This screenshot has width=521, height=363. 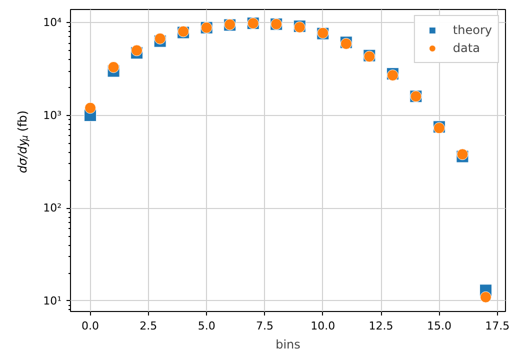 What do you see at coordinates (52, 208) in the screenshot?
I see `y-tick-label: 10²` at bounding box center [52, 208].